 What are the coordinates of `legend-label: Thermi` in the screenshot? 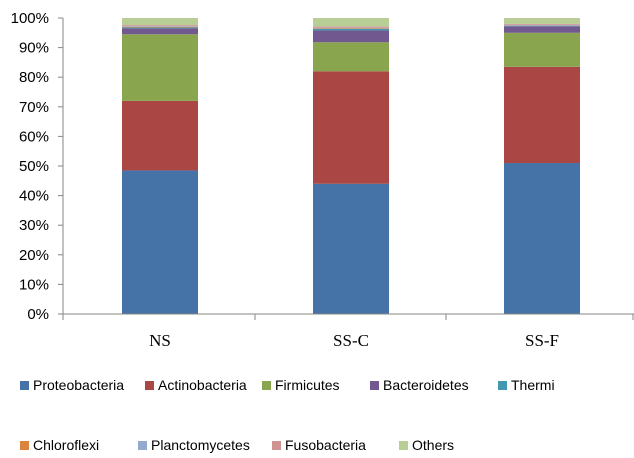 It's located at (533, 385).